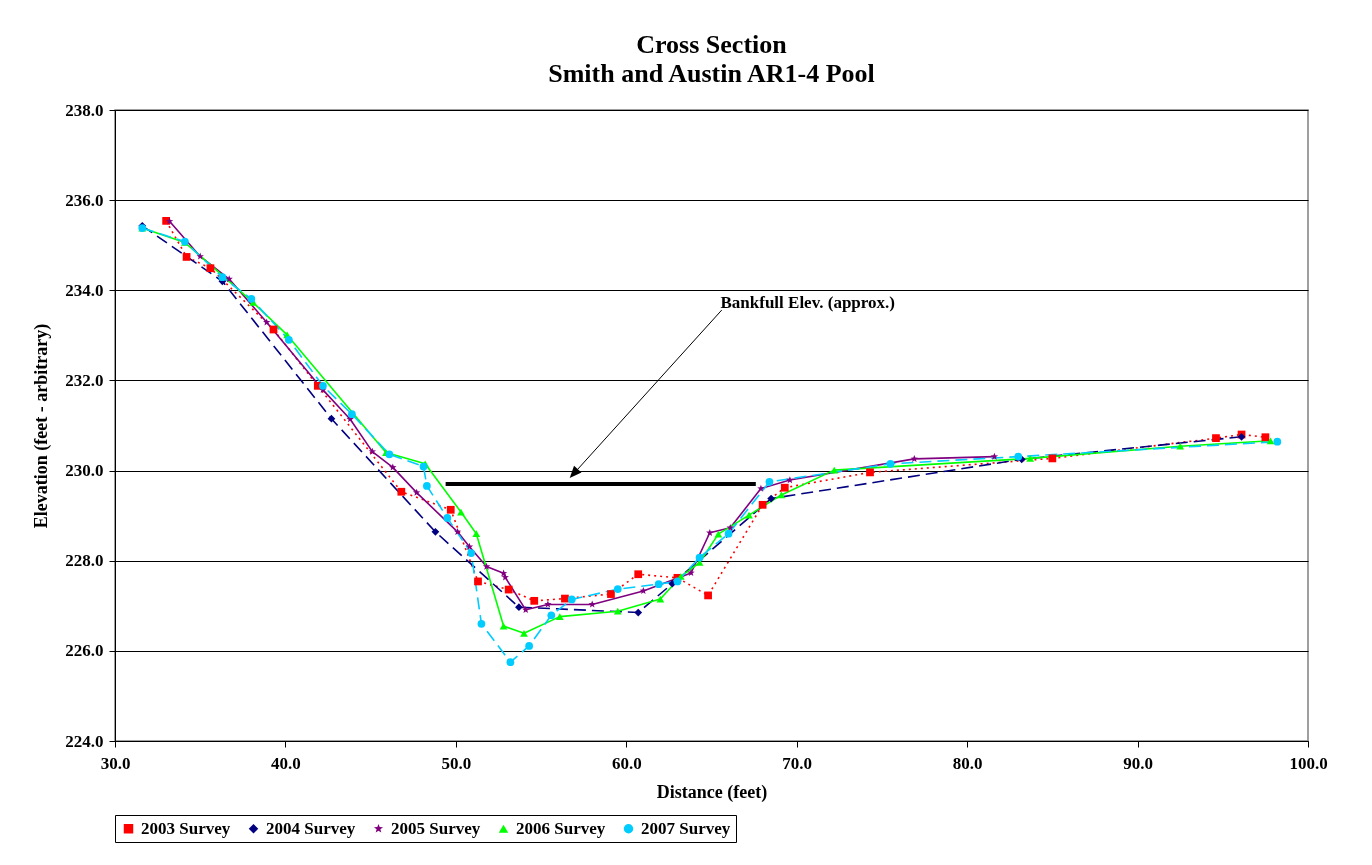  I want to click on legend-label: 2006 Survey, so click(561, 828).